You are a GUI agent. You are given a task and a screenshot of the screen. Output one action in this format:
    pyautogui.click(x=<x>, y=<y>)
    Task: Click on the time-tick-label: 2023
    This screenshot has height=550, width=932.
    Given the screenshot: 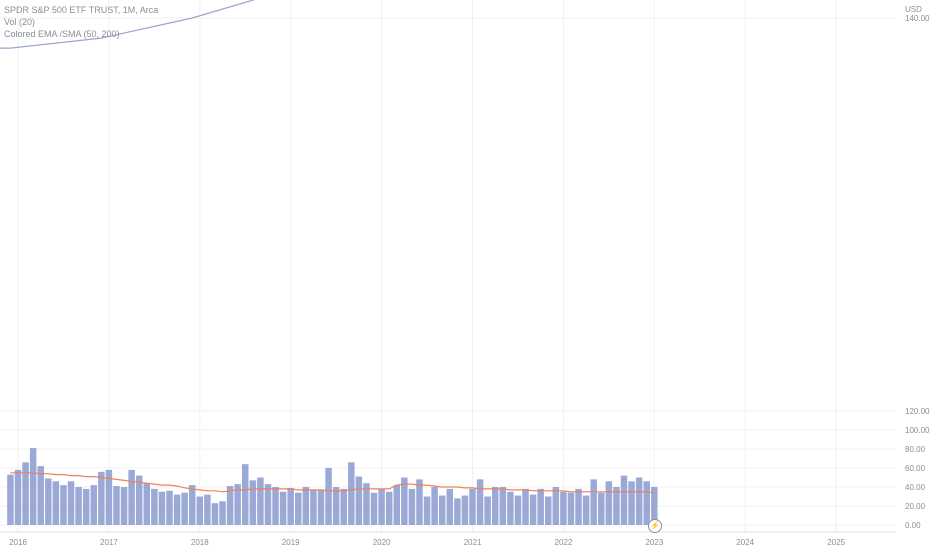 What is the action you would take?
    pyautogui.click(x=654, y=542)
    